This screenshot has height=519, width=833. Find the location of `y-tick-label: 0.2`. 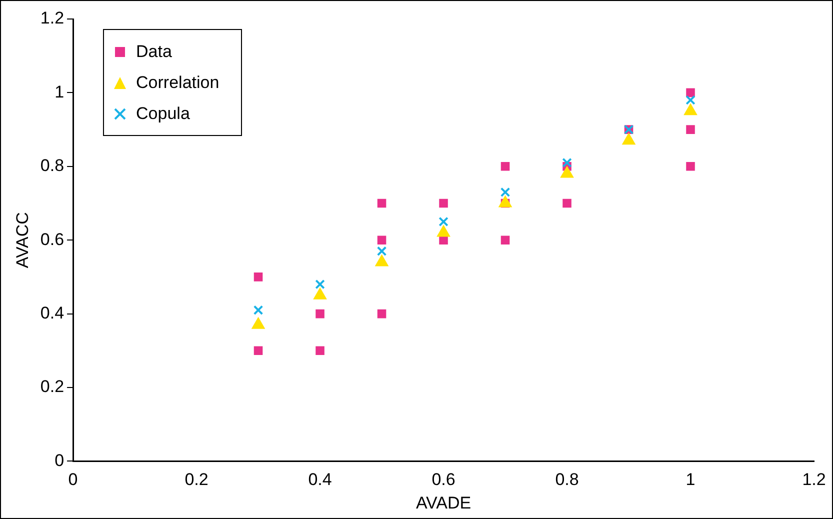

y-tick-label: 0.2 is located at coordinates (52, 386).